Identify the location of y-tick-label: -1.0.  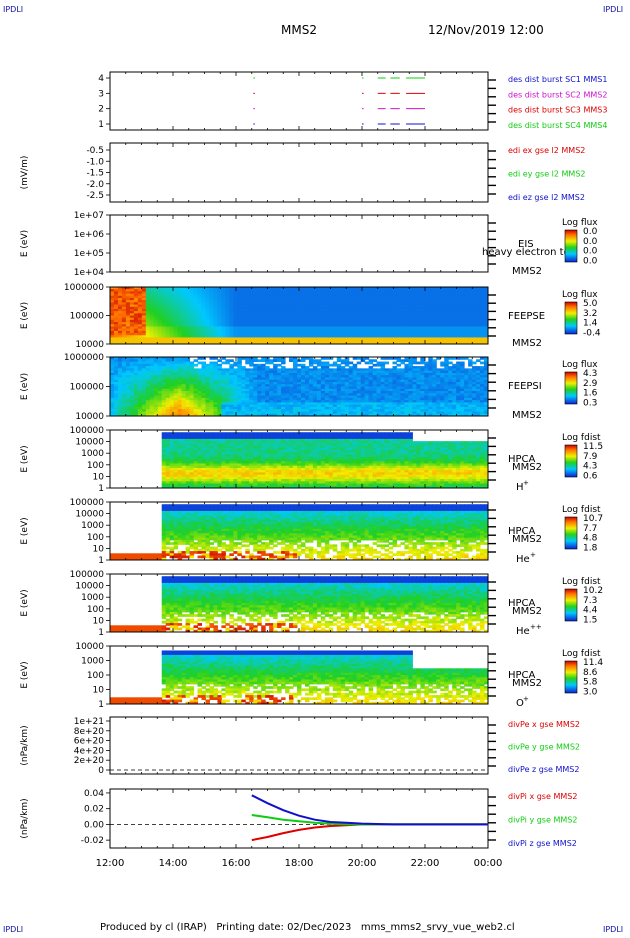
(95, 162).